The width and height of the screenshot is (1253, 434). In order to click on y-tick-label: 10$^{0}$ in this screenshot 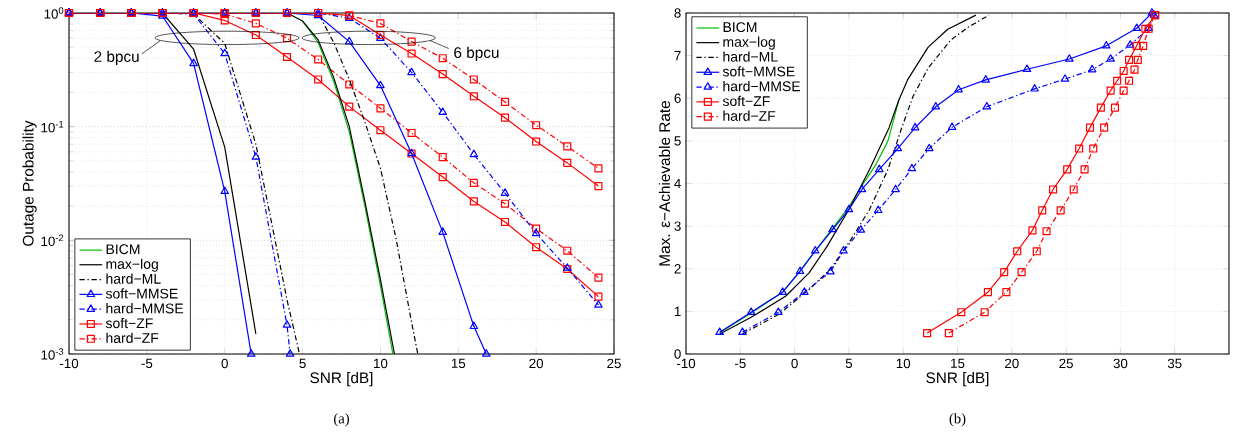, I will do `click(54, 13)`.